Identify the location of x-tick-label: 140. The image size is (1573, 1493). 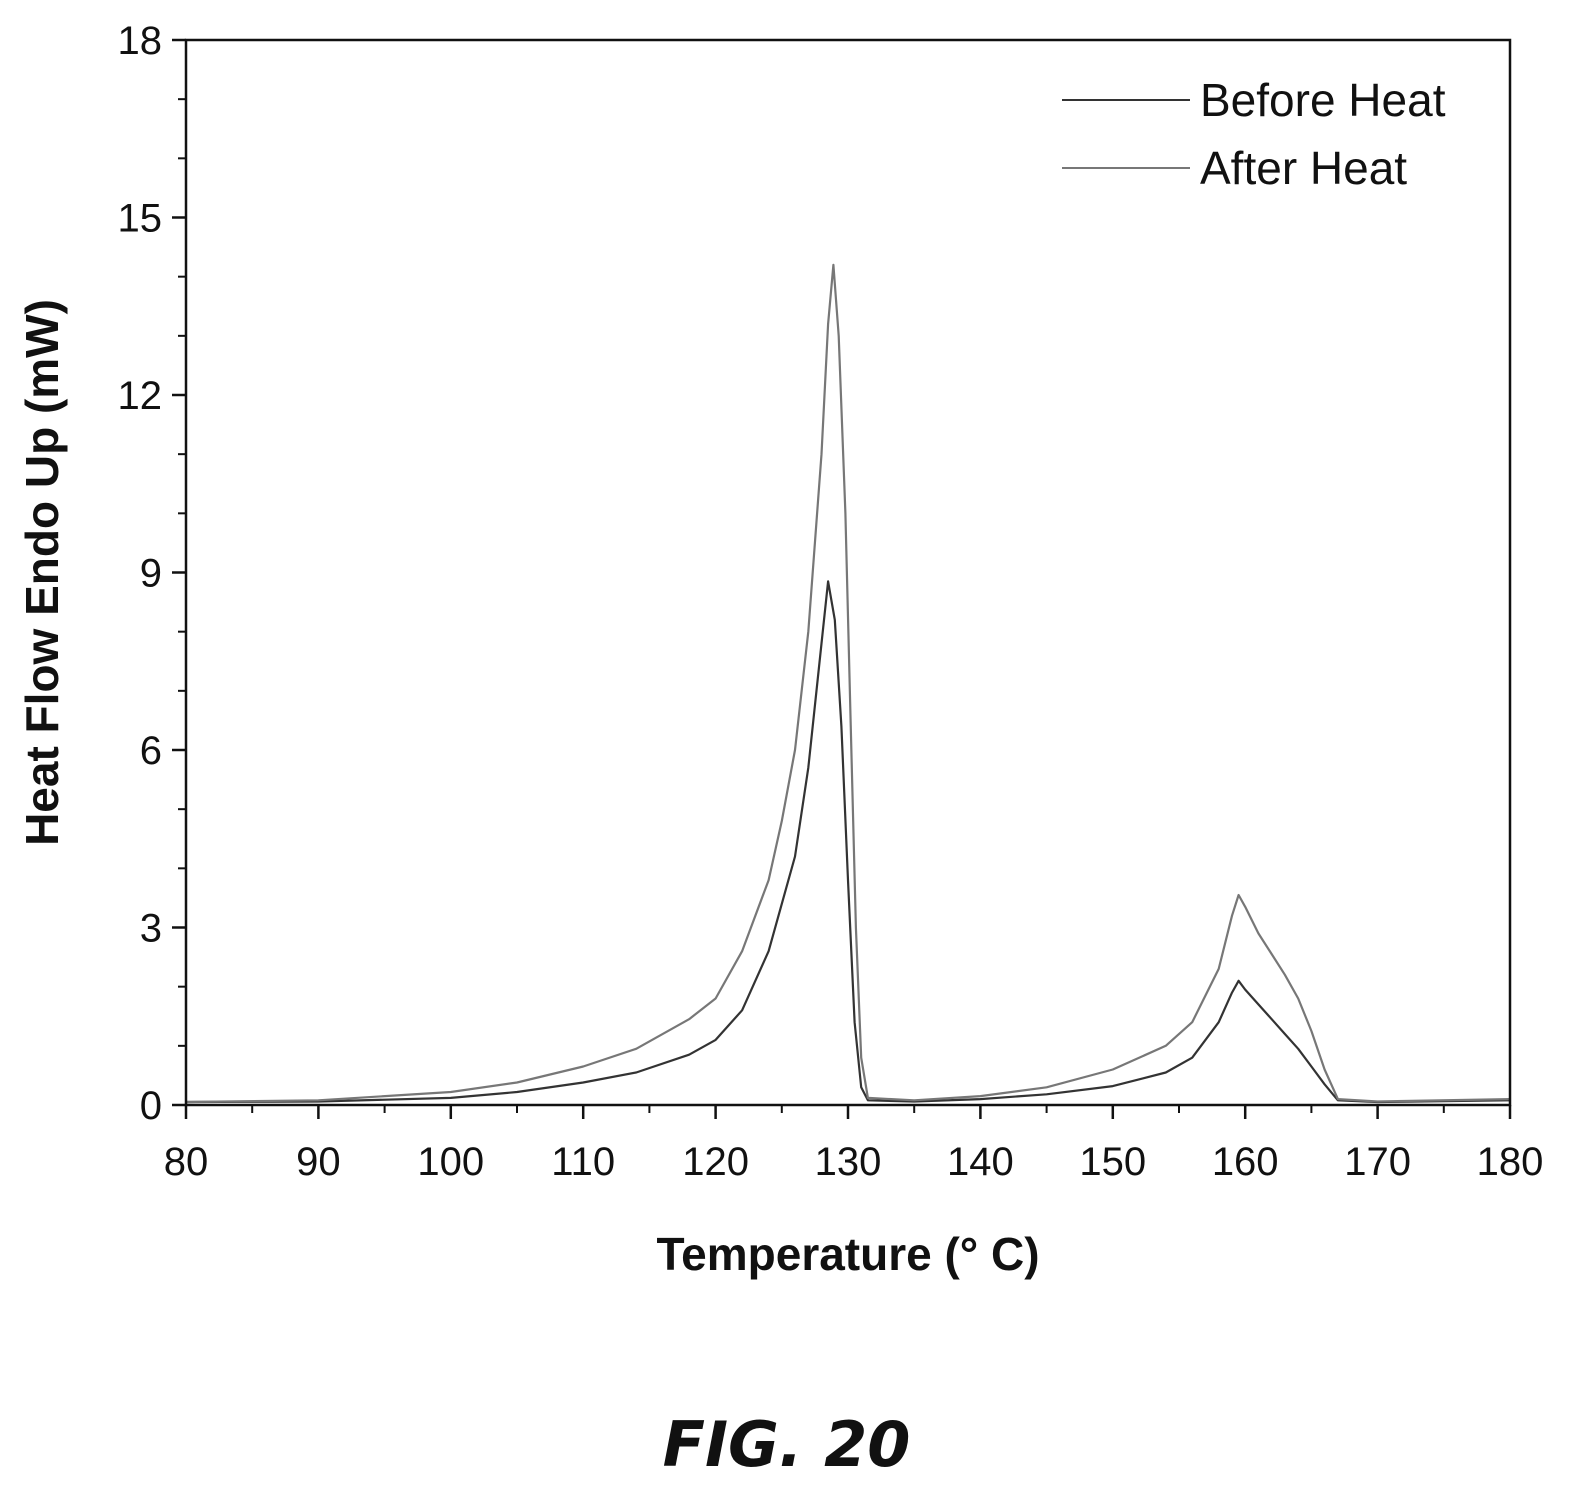
(980, 1162).